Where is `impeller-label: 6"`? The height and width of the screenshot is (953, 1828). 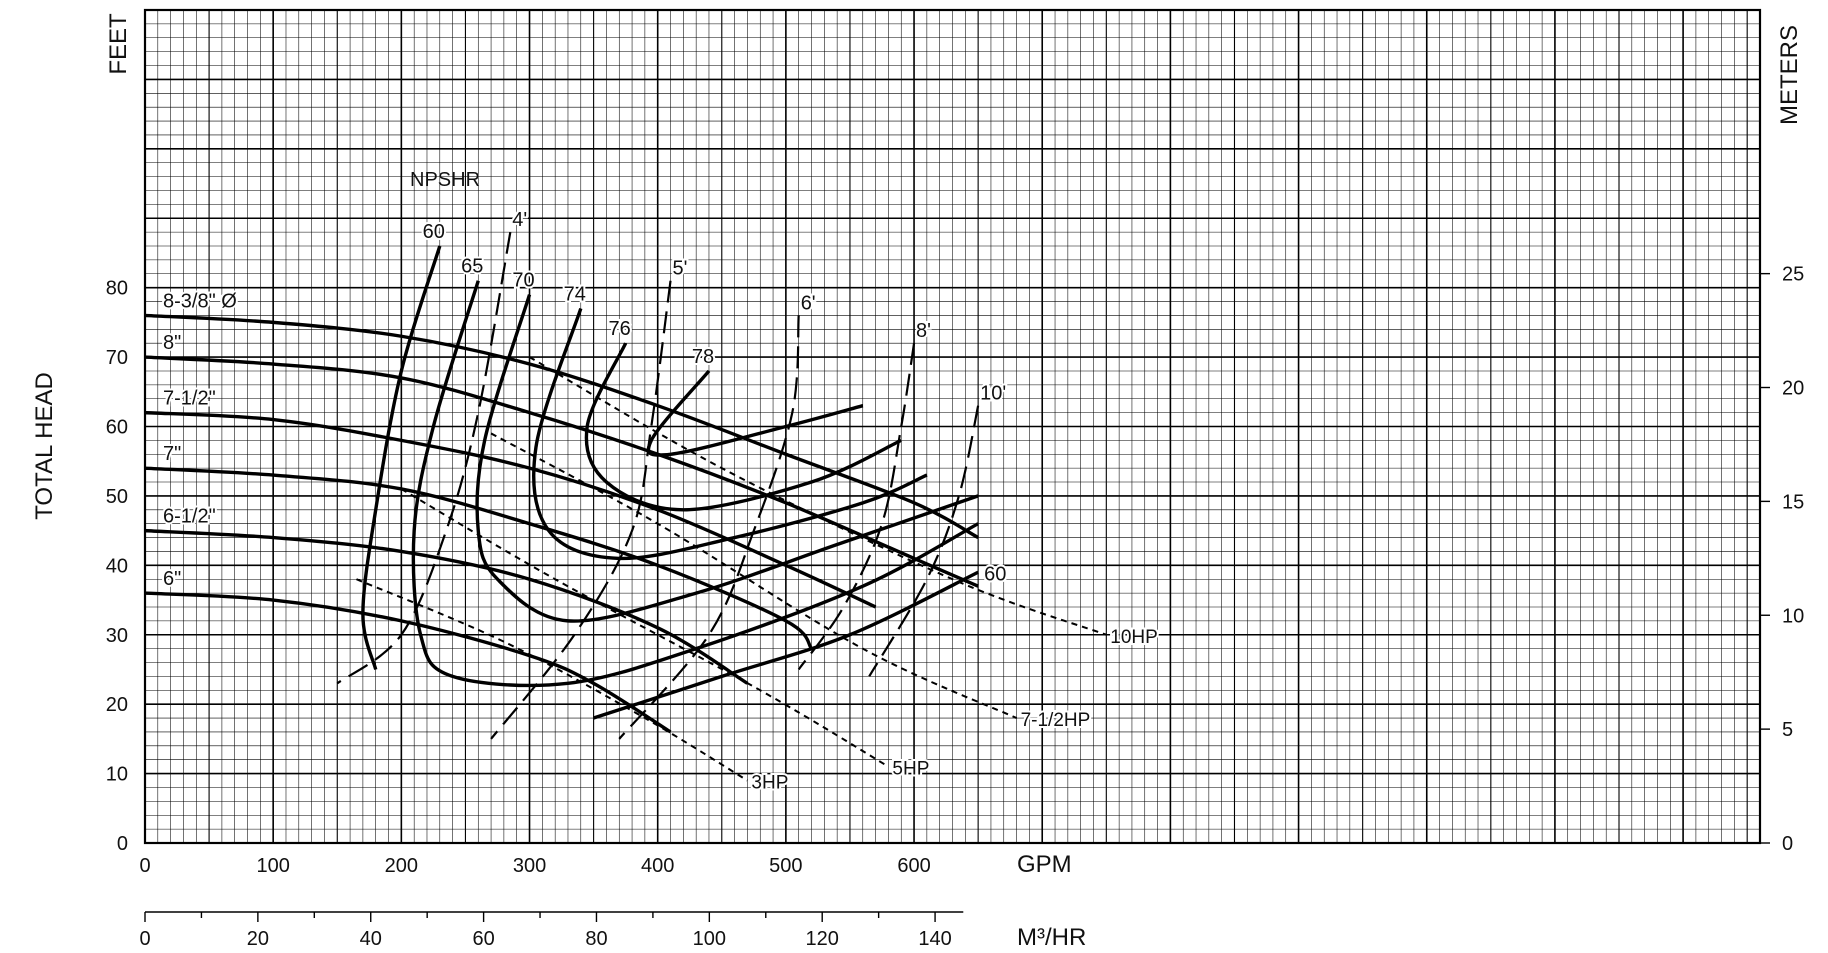
impeller-label: 6" is located at coordinates (172, 579).